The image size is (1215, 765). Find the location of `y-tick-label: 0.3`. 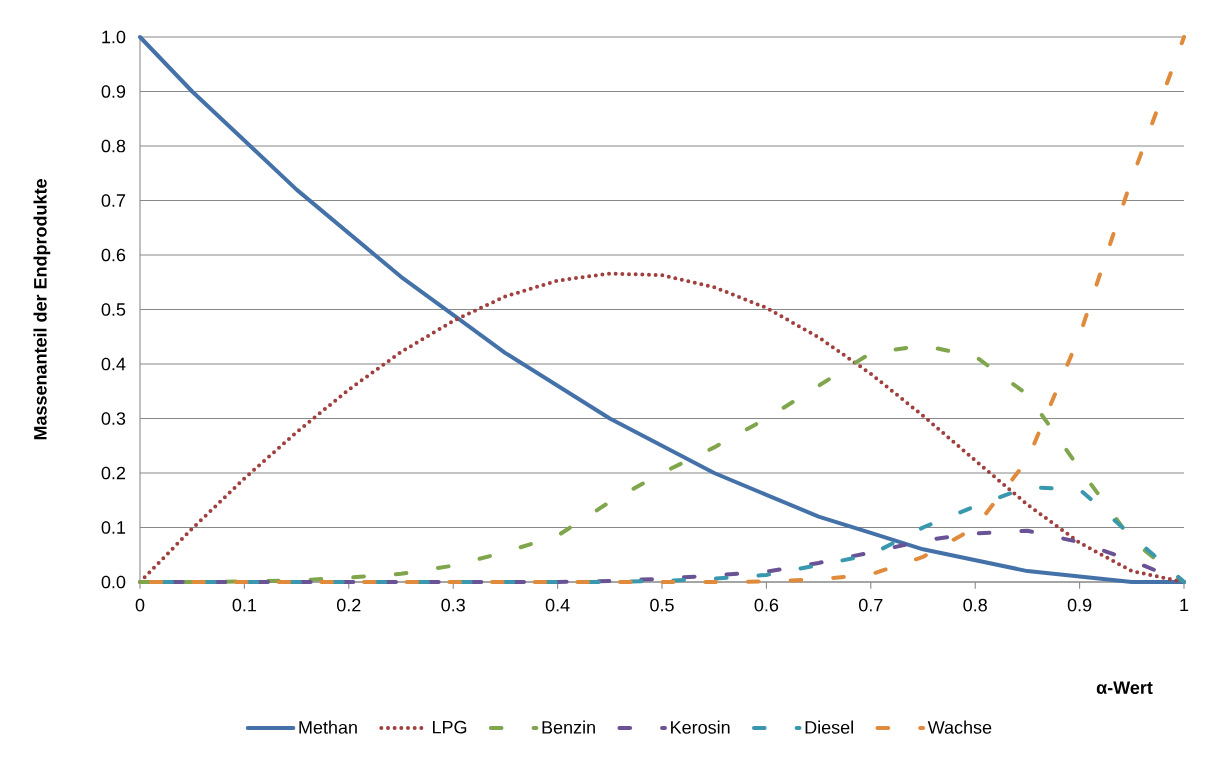

y-tick-label: 0.3 is located at coordinates (113, 418).